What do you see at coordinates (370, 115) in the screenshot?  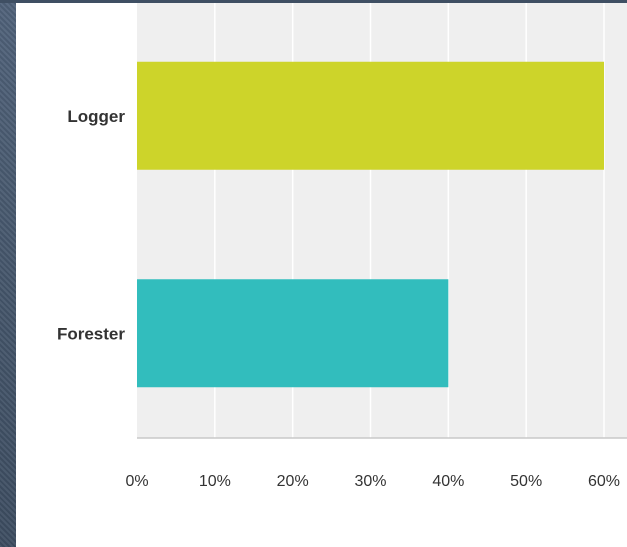 I see `bar-logger` at bounding box center [370, 115].